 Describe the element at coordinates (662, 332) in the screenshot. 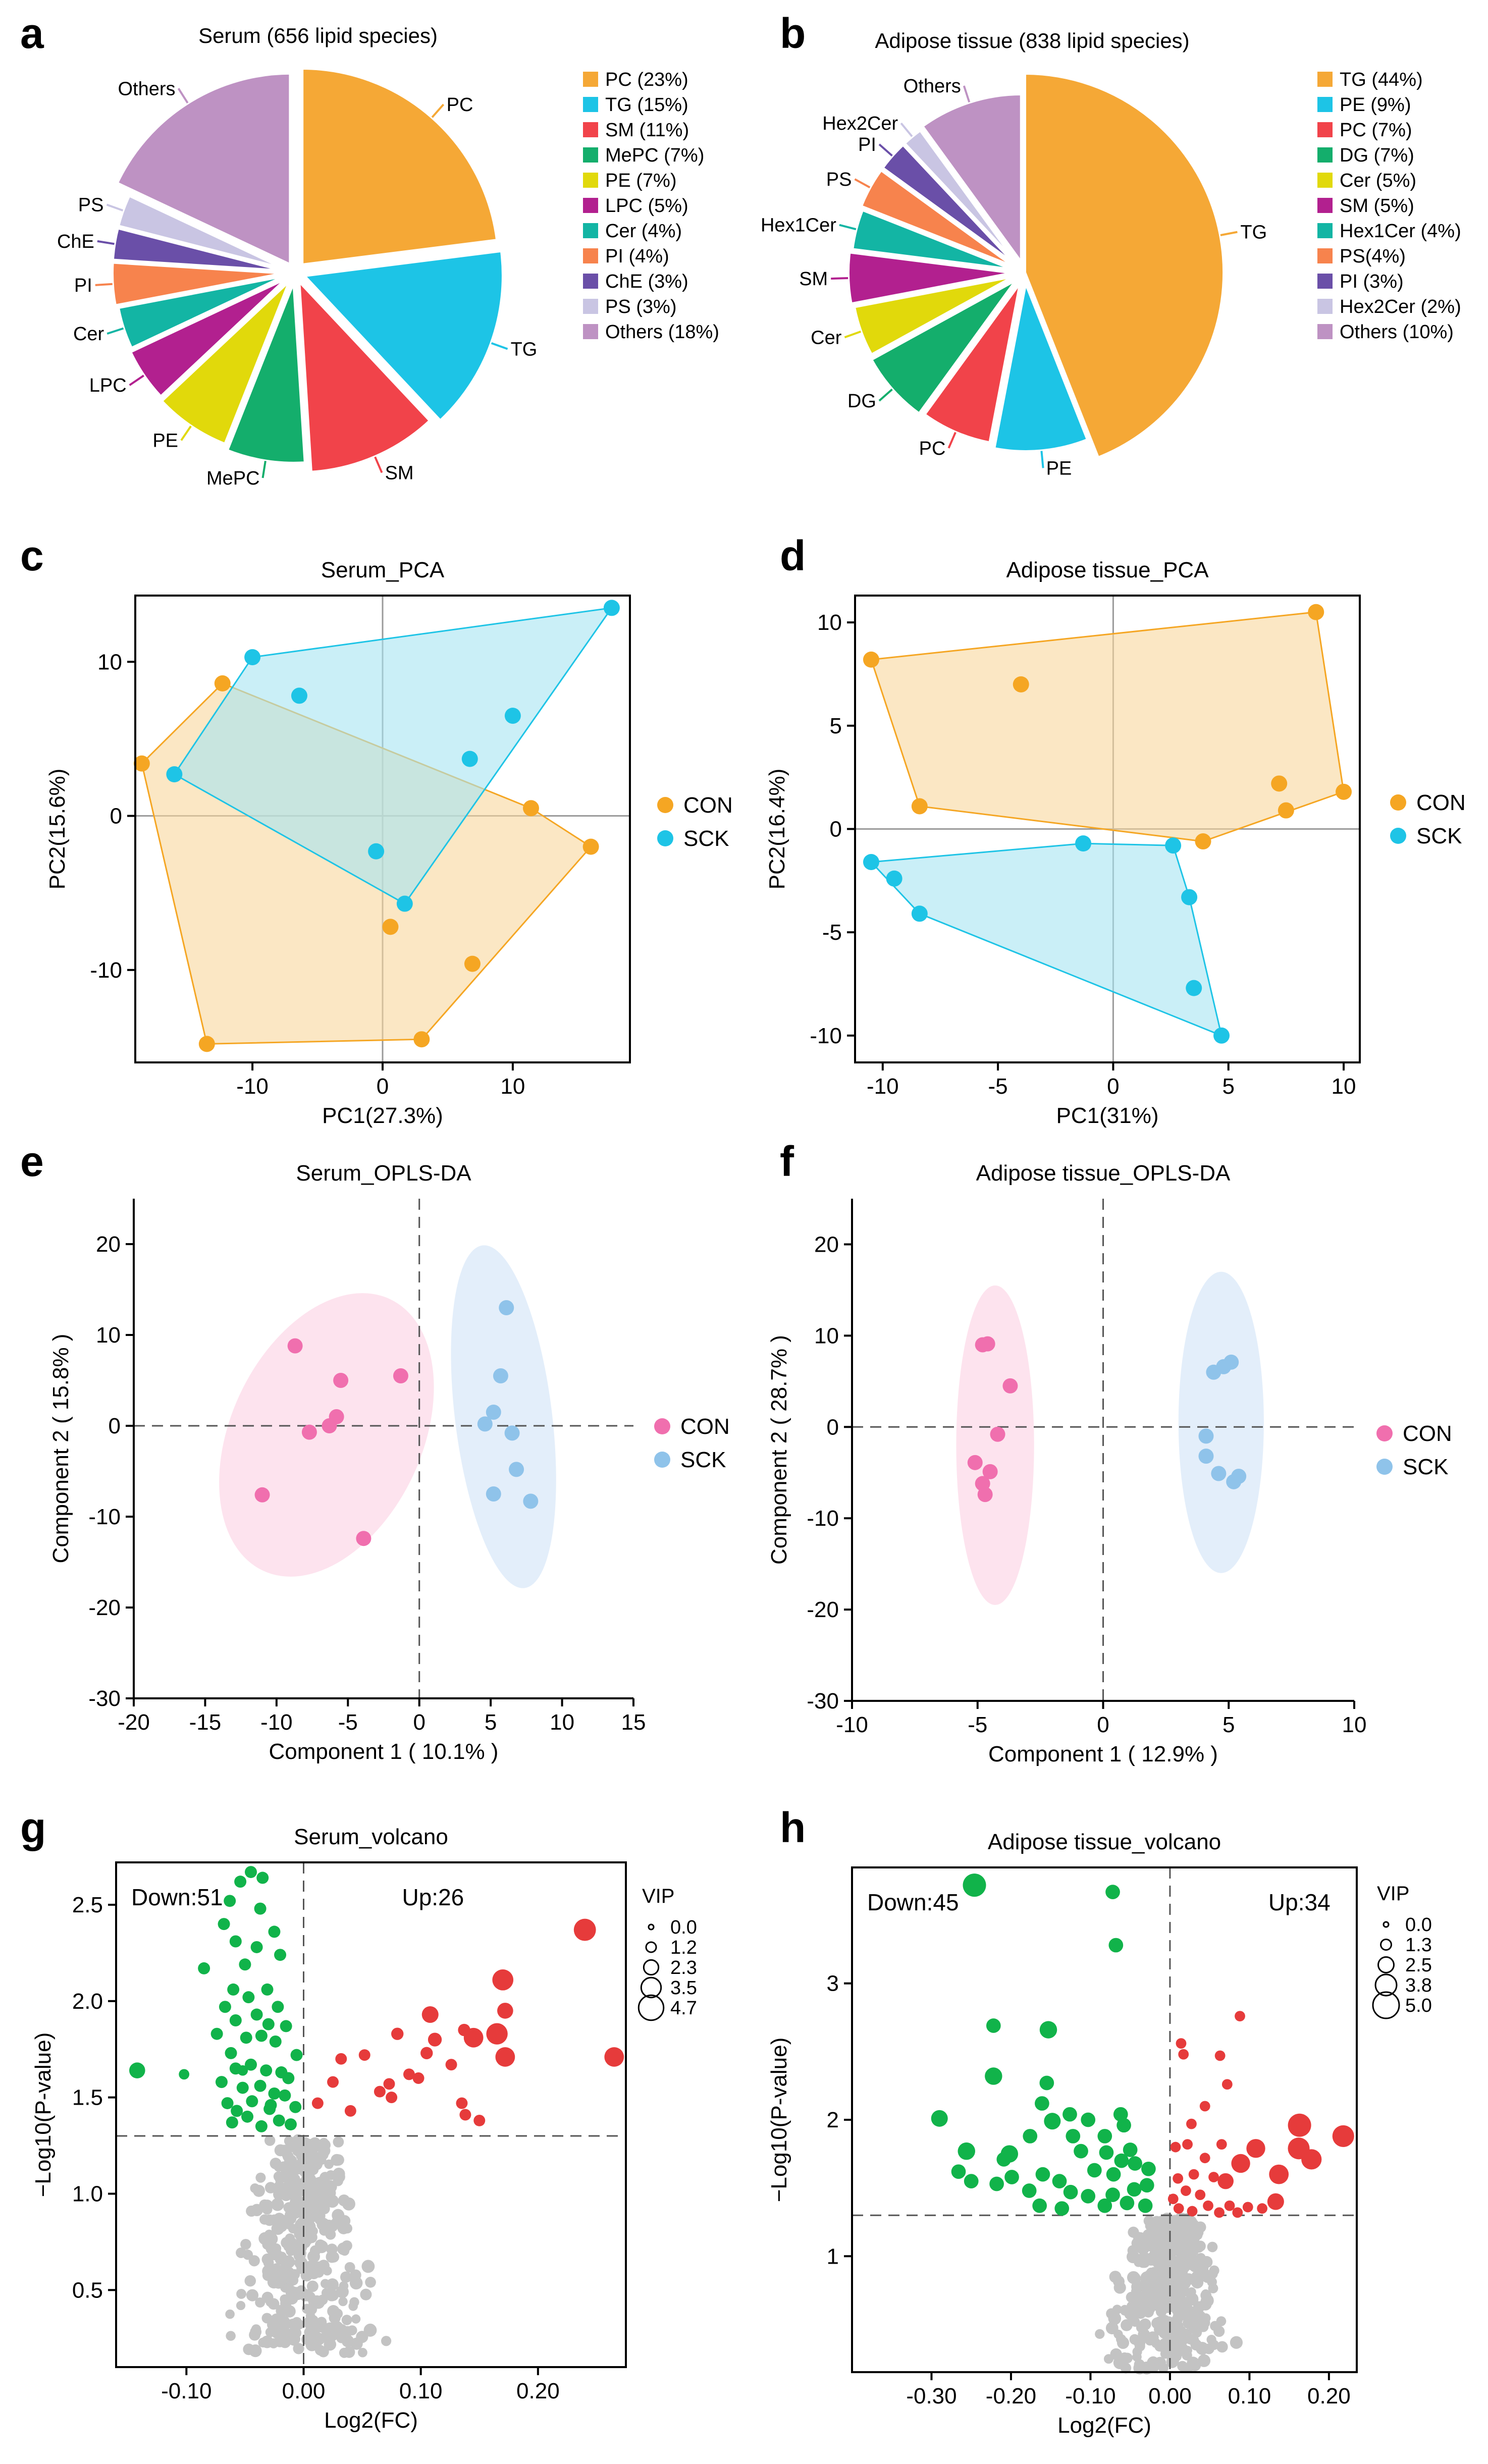

I see `legend-item-others: Others (18%)` at that location.